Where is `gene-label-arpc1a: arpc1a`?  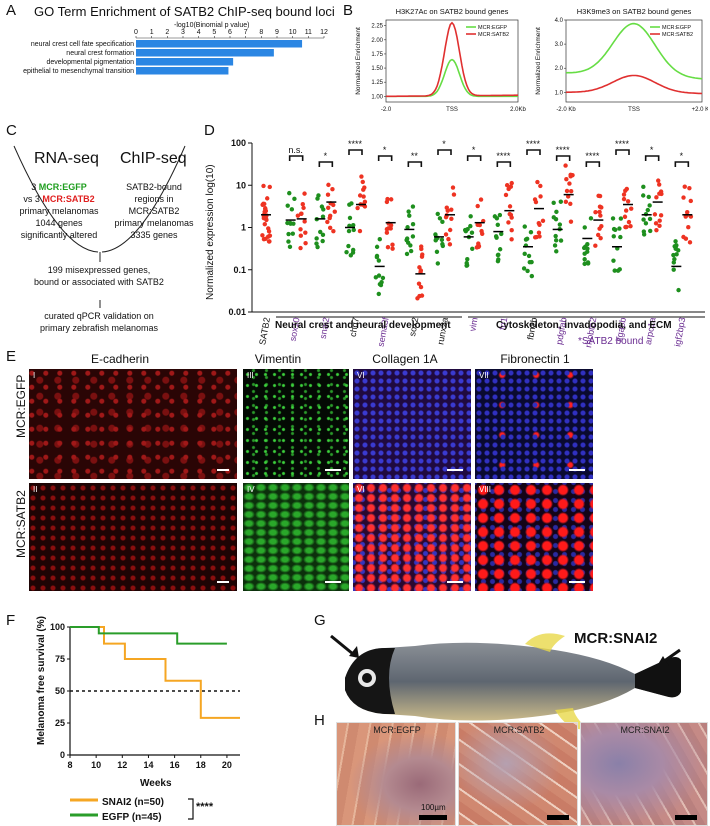
gene-label-arpc1a: arpc1a is located at coordinates (650, 331).